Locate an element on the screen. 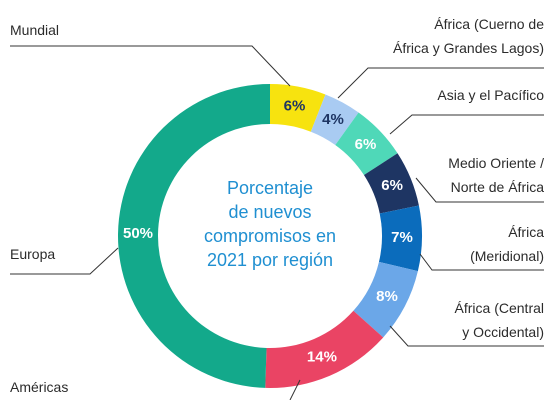 Image resolution: width=544 pixels, height=400 pixels. value-label: 4% is located at coordinates (333, 119).